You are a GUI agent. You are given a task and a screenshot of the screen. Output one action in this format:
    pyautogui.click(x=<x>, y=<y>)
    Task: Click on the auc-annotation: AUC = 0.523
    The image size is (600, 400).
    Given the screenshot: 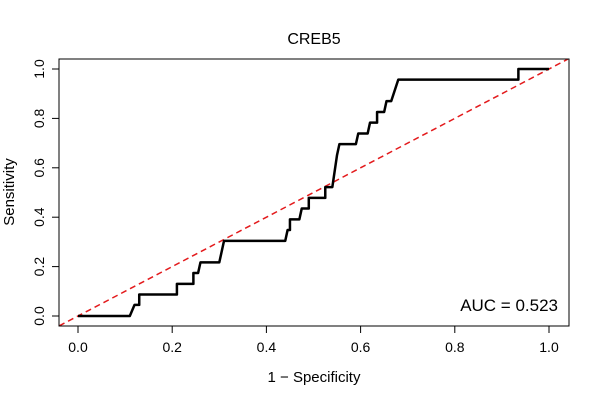 What is the action you would take?
    pyautogui.click(x=509, y=305)
    